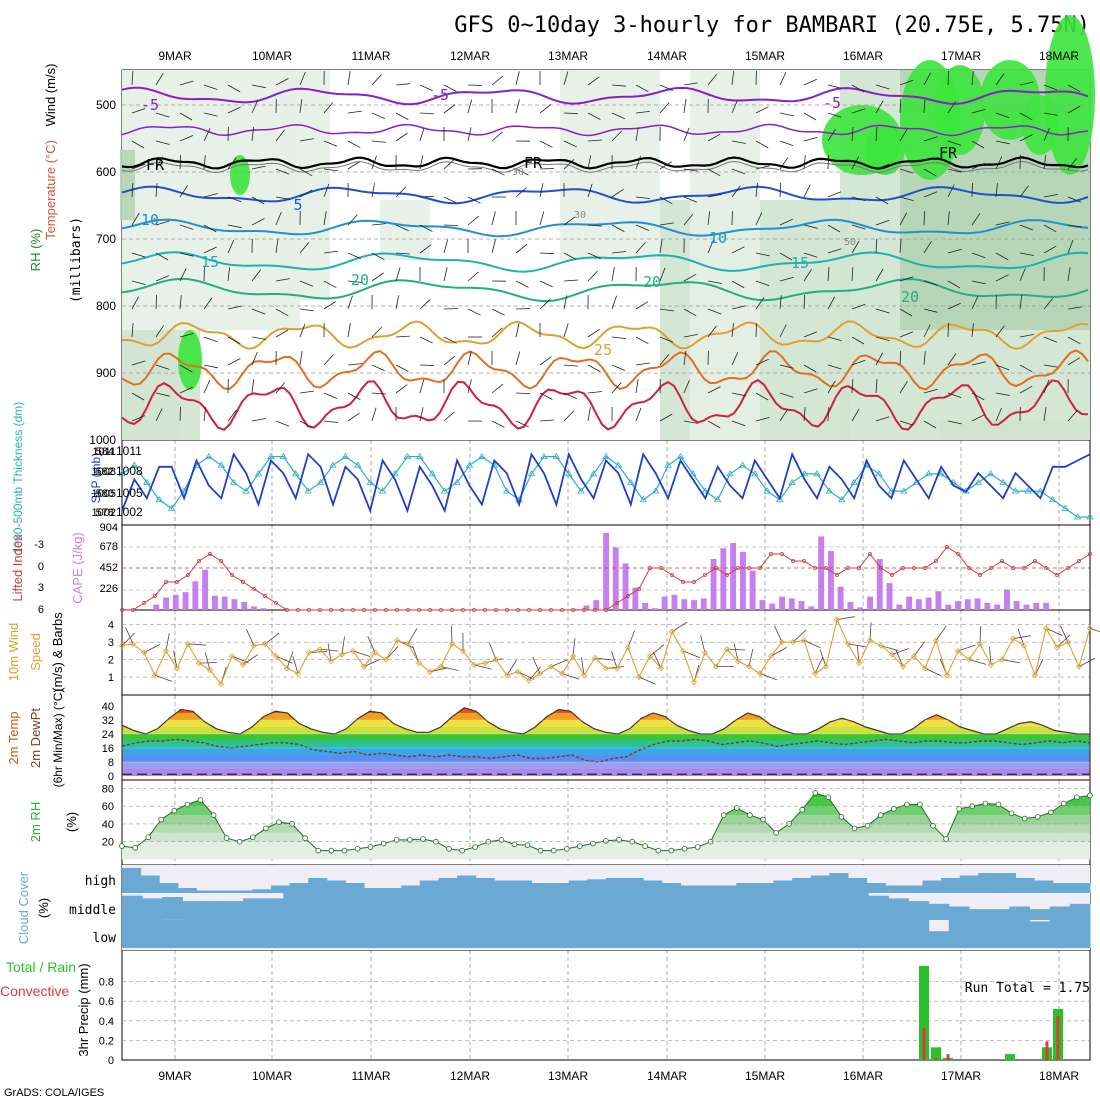  I want to click on rh-blob, so click(190, 360).